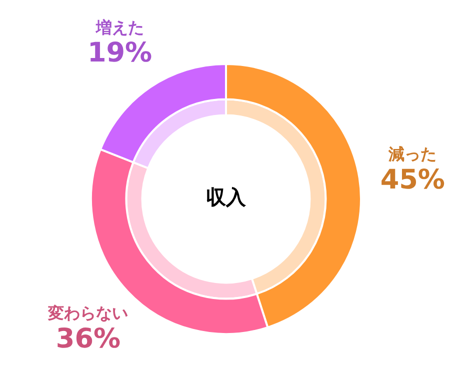  I want to click on text: 収入, so click(226, 197).